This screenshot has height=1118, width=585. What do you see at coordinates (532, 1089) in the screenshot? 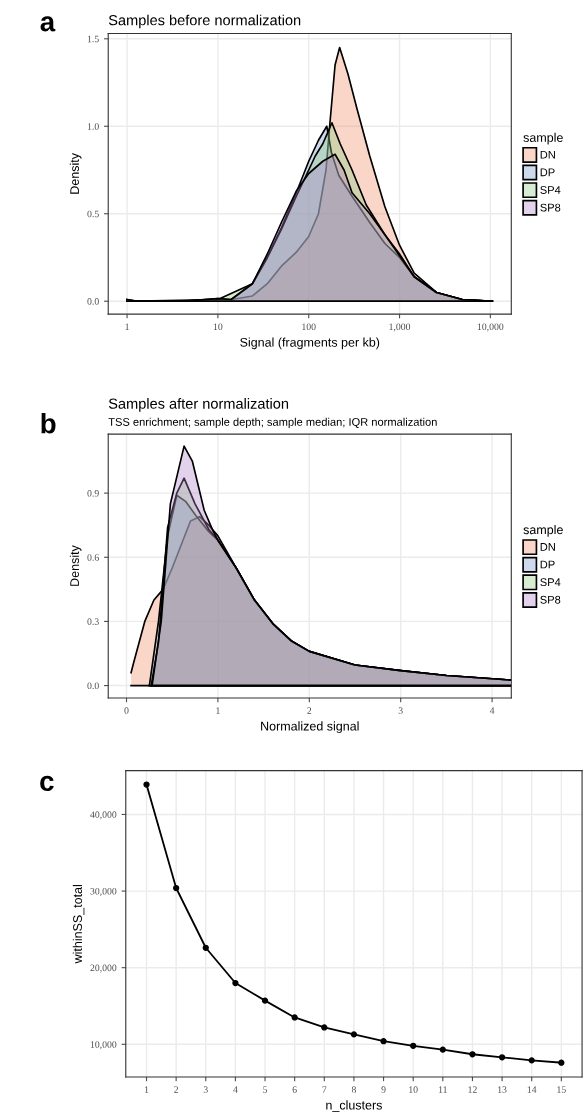
I see `x-tick-label: 14` at bounding box center [532, 1089].